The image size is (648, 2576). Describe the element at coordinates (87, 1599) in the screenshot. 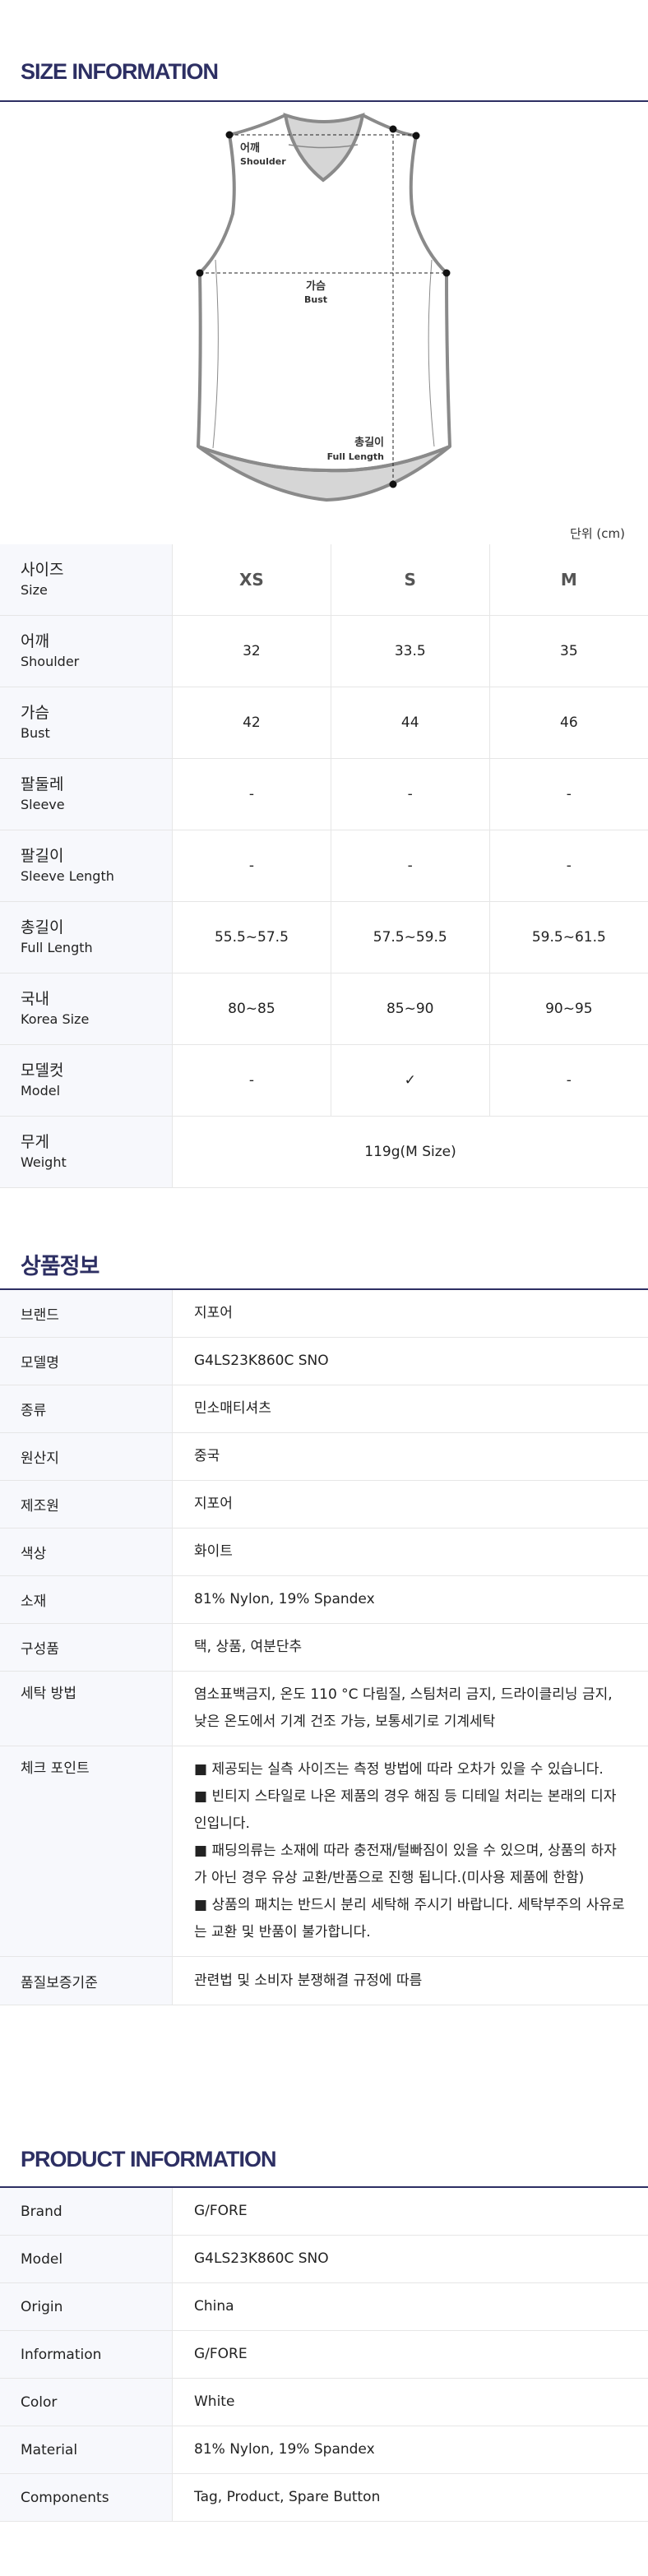

I see `row-label: 소재` at that location.